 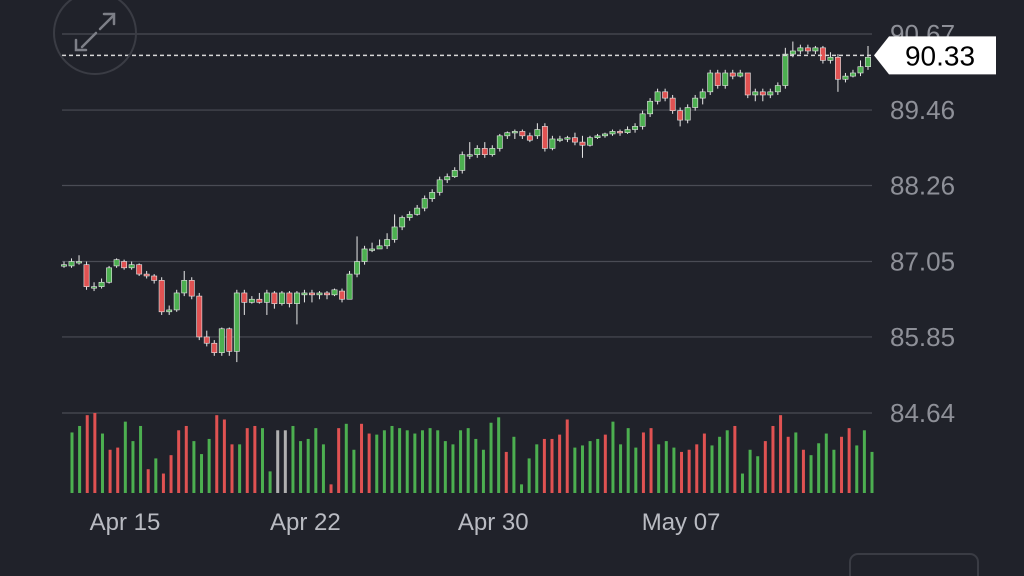 I want to click on x-tick-label: Apr 15, so click(x=125, y=522).